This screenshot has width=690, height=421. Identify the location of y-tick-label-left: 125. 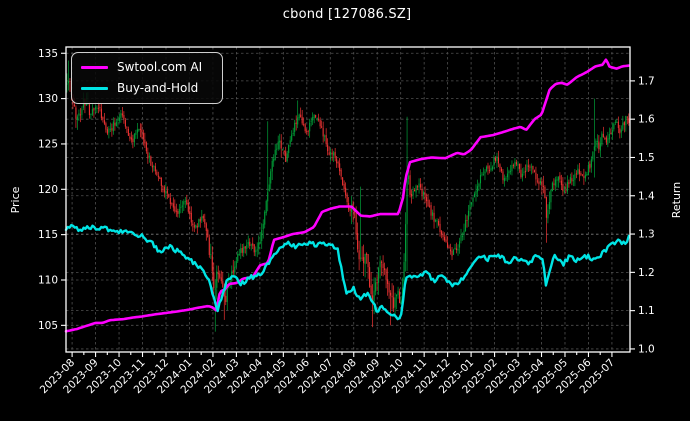
(48, 144).